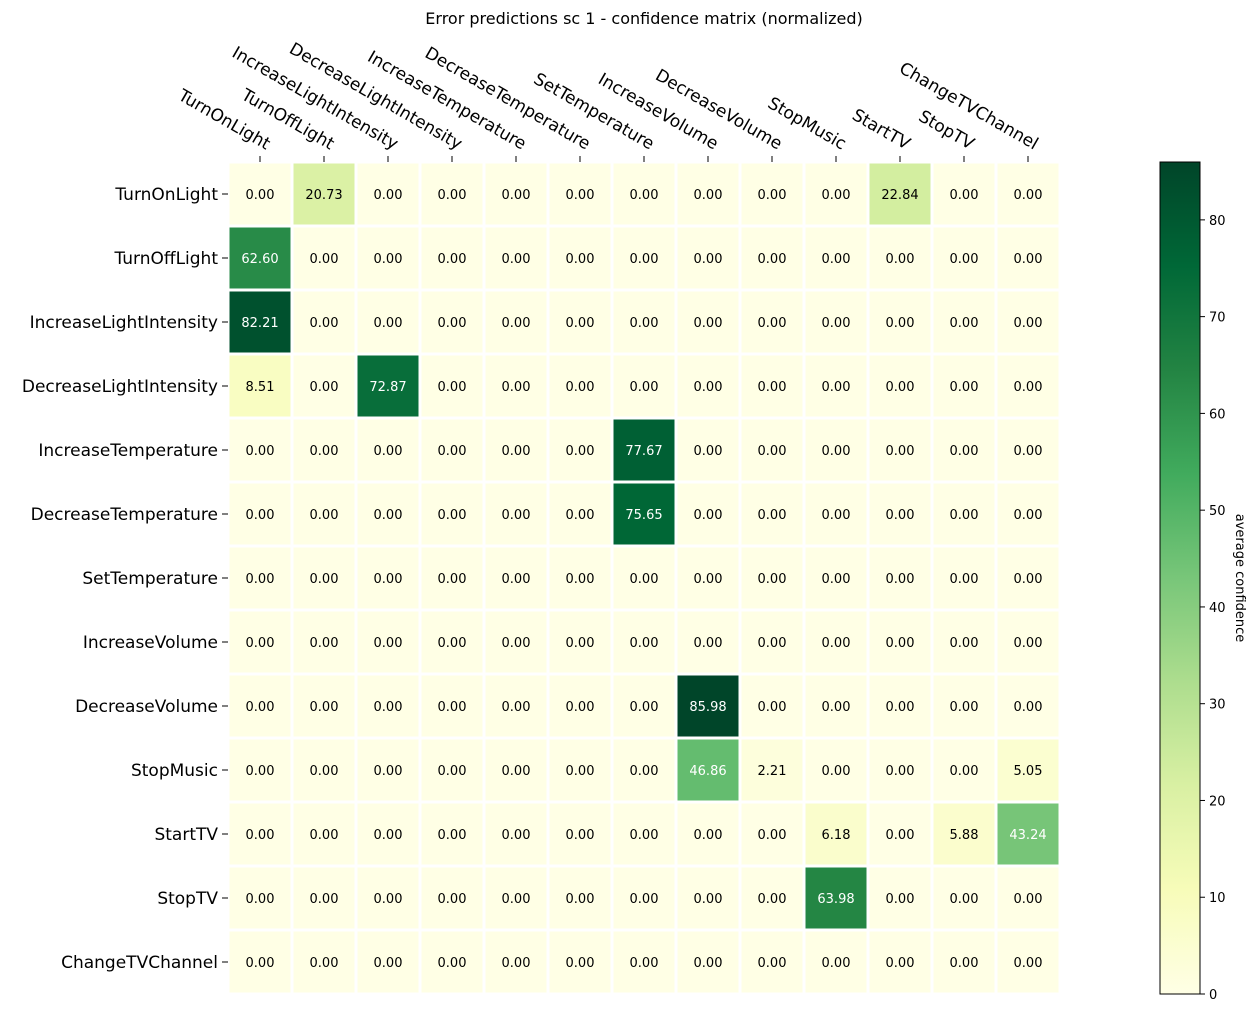  What do you see at coordinates (174, 771) in the screenshot?
I see `row-label-stop-music: StopMusic` at bounding box center [174, 771].